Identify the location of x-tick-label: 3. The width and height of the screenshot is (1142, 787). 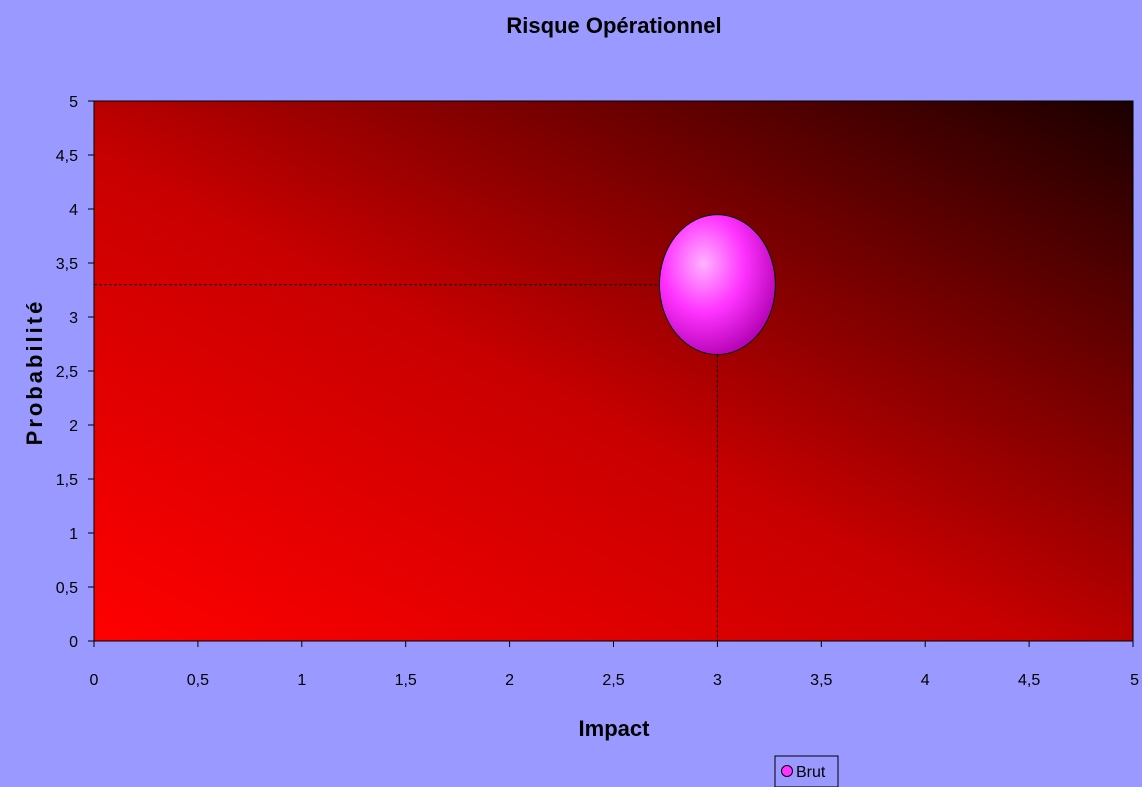
(717, 680).